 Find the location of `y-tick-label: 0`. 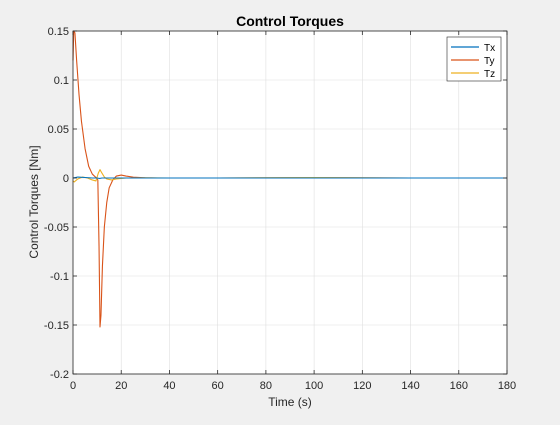

y-tick-label: 0 is located at coordinates (66, 179).